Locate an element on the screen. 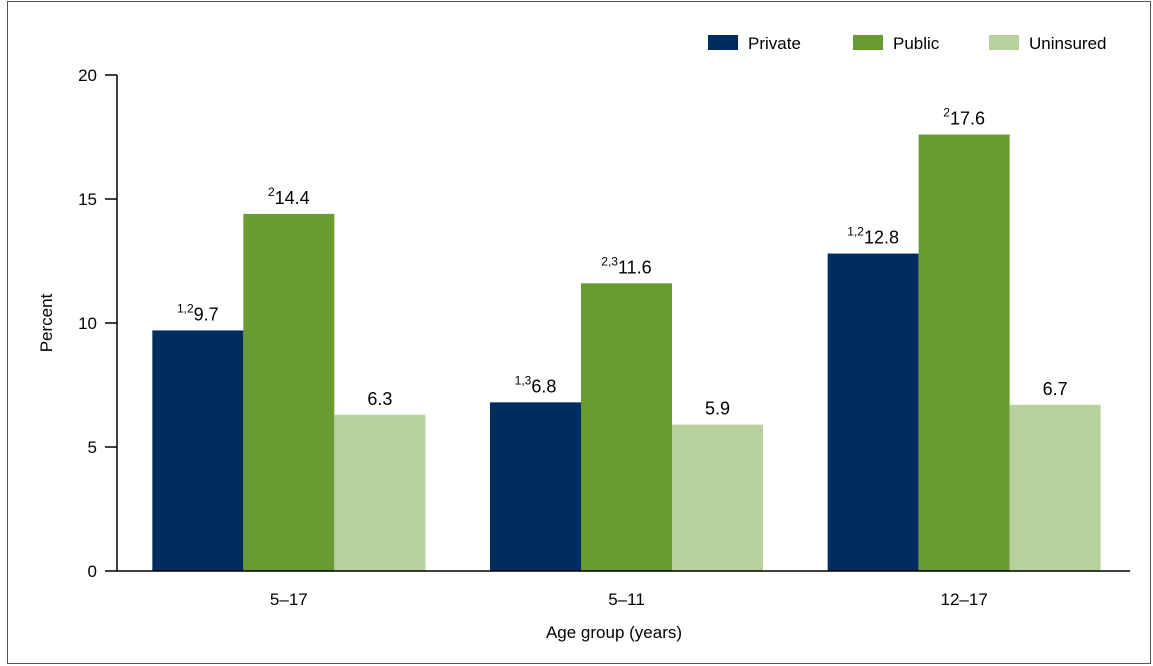  footnote-marker: 2,3 is located at coordinates (609, 261).